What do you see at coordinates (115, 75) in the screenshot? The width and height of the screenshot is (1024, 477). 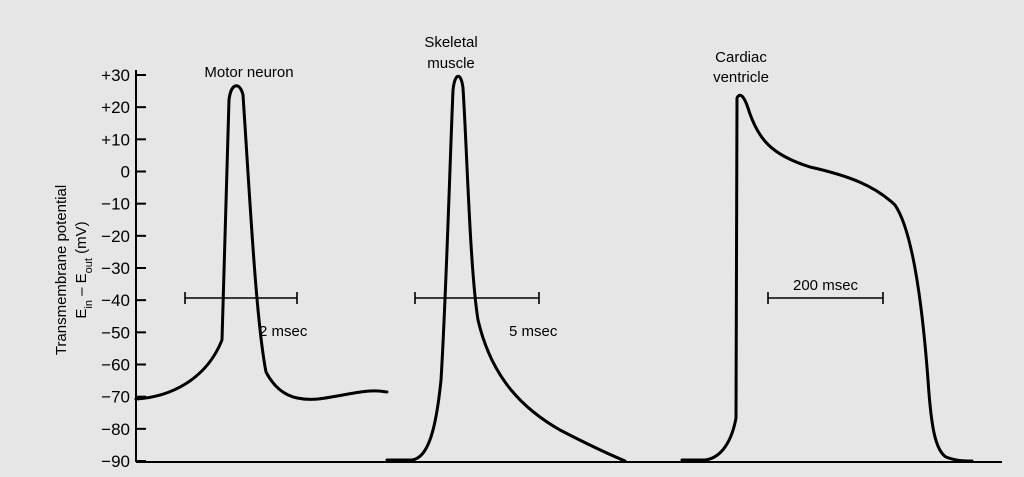 I see `y-tick-label: +30` at bounding box center [115, 75].